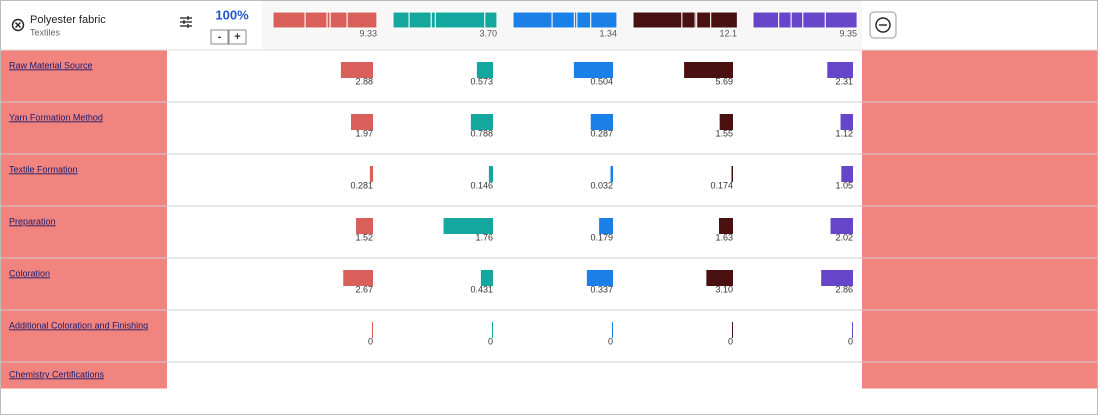 This screenshot has width=1098, height=415. I want to click on total-value: 3.70, so click(488, 33).